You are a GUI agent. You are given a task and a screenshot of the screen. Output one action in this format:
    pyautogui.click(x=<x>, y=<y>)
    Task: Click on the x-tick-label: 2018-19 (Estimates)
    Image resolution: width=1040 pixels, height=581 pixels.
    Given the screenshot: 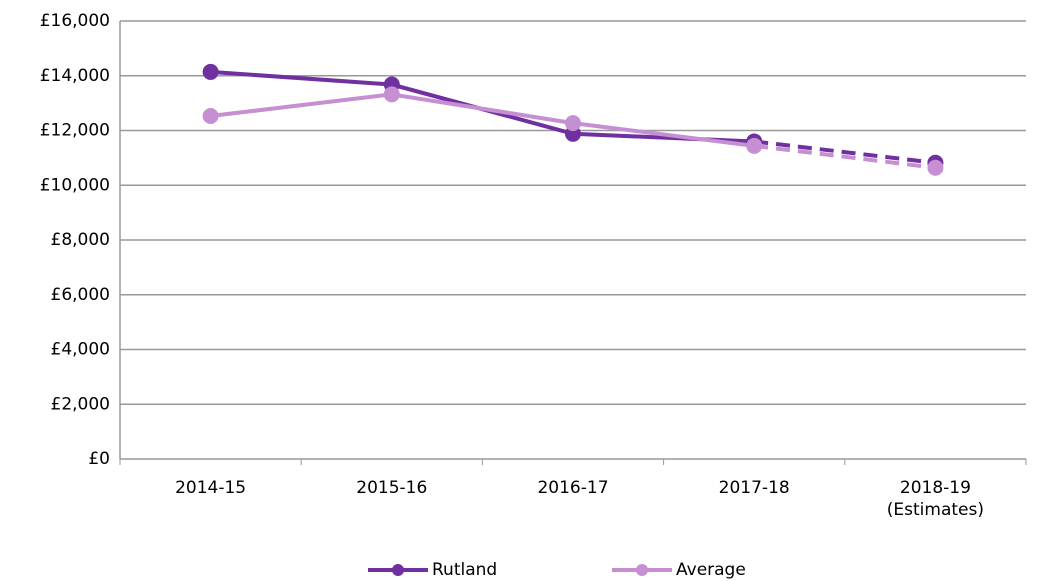 What is the action you would take?
    pyautogui.click(x=935, y=499)
    